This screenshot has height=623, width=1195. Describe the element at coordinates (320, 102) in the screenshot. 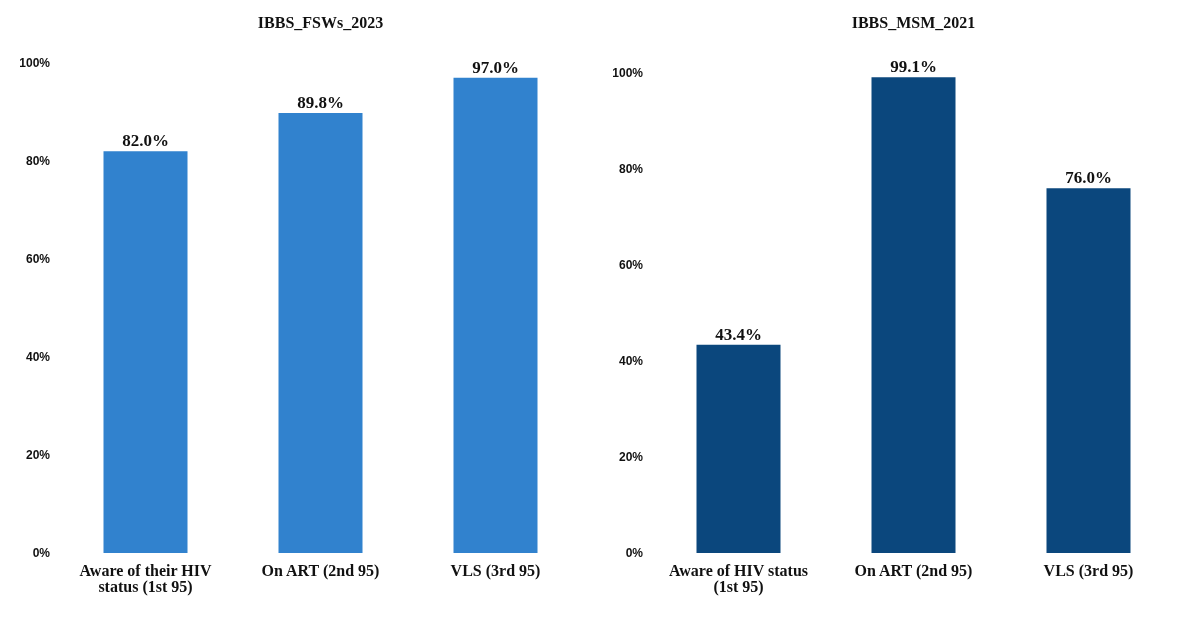

I see `data-label: 89.8%` at that location.